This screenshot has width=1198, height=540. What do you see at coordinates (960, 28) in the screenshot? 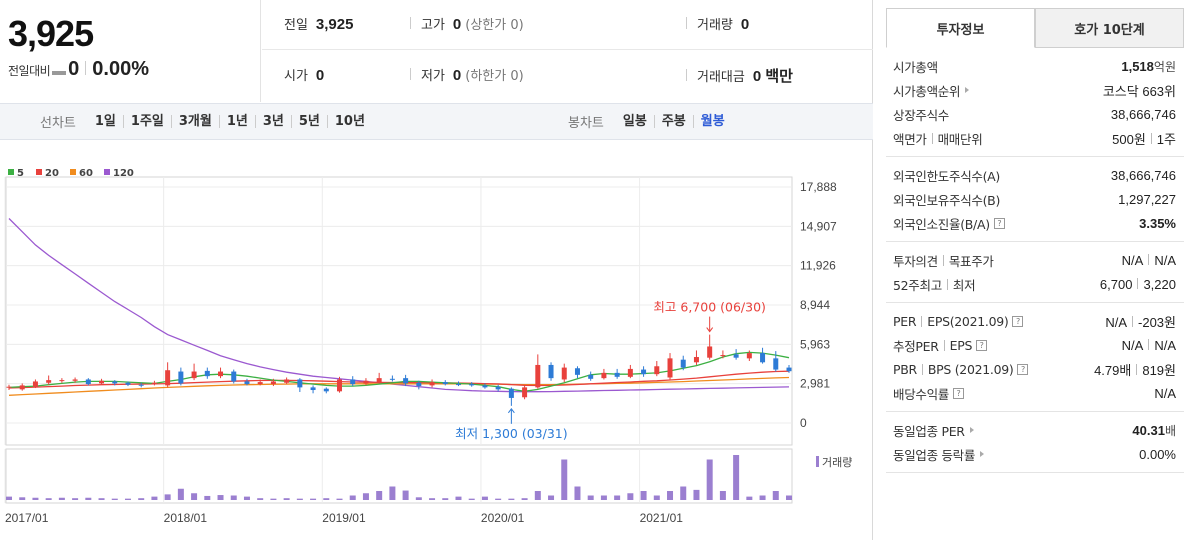
I see `tab-investment-info: 투자정보` at bounding box center [960, 28].